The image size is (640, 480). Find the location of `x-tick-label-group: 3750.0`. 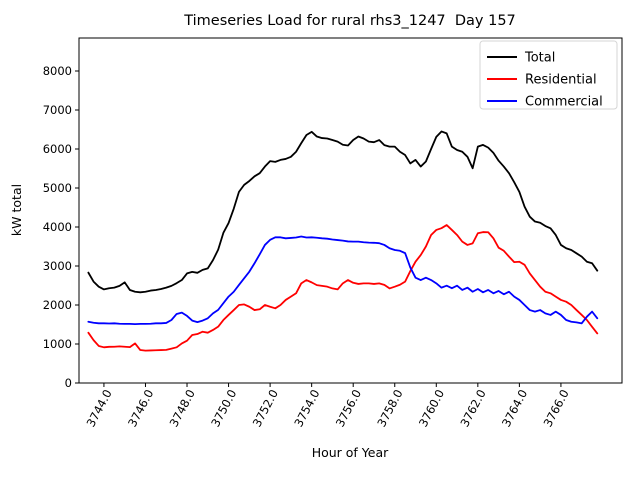

x-tick-label-group: 3750.0 is located at coordinates (223, 408).